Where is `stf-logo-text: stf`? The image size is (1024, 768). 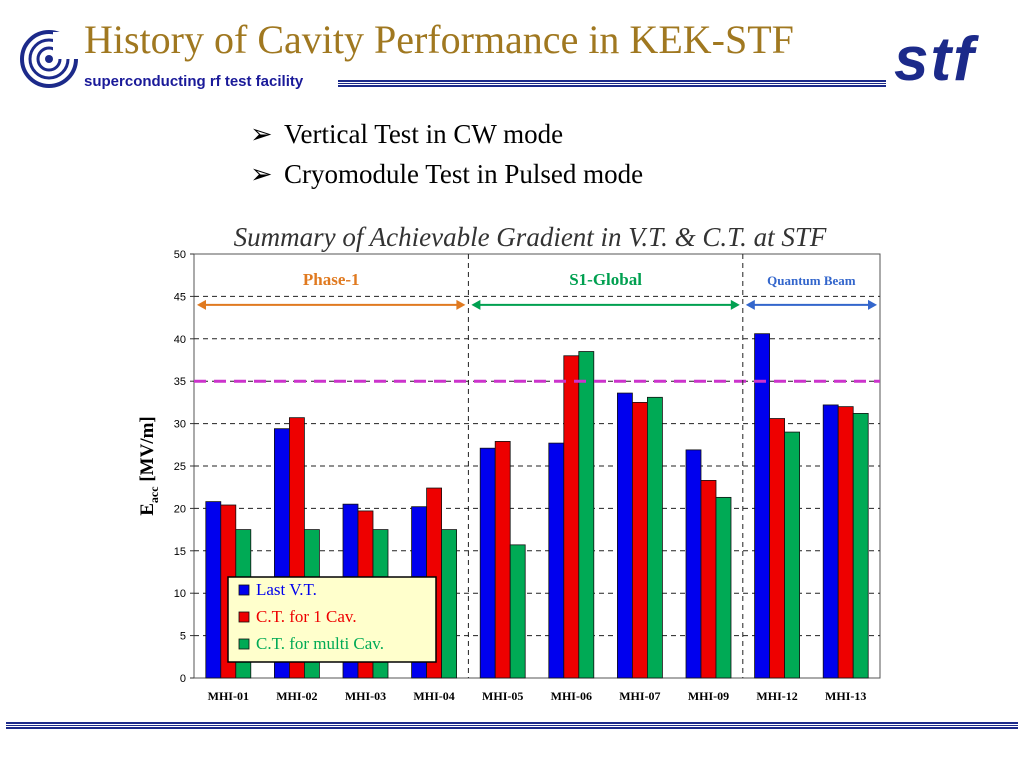 stf-logo-text: stf is located at coordinates (936, 60).